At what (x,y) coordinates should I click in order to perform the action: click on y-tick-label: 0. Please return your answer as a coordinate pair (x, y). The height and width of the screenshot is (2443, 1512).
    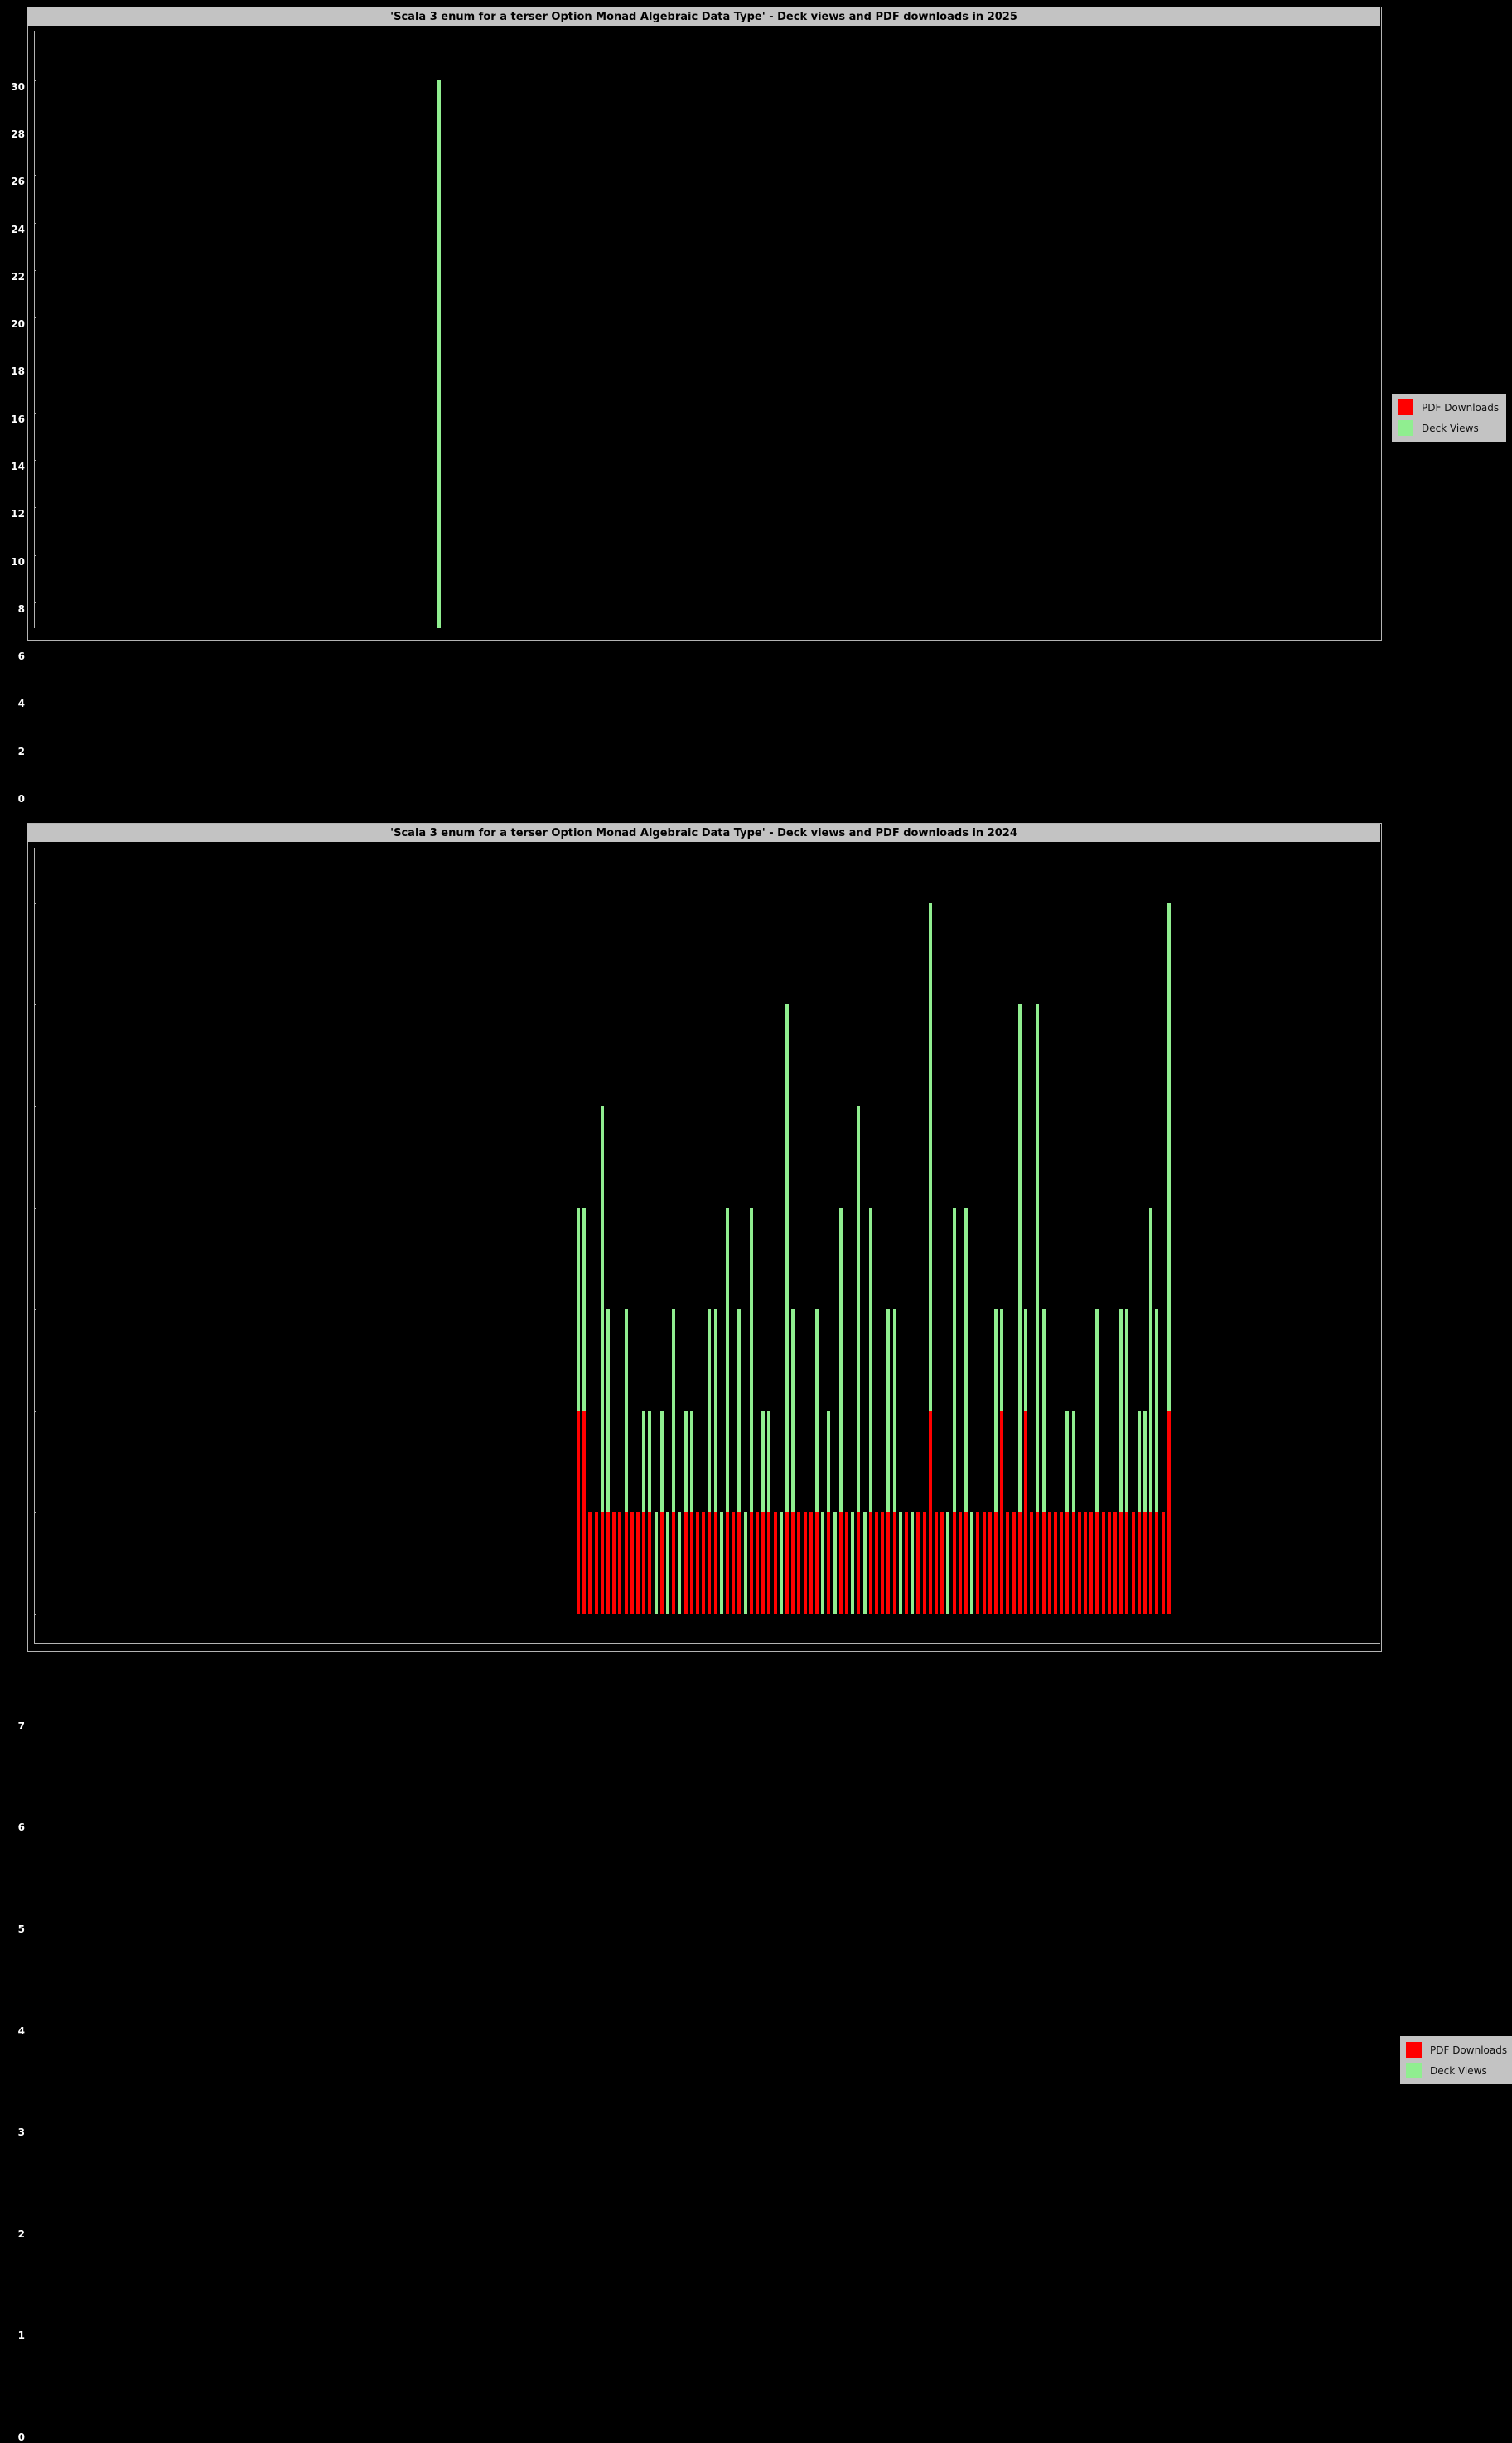
    Looking at the image, I should click on (21, 799).